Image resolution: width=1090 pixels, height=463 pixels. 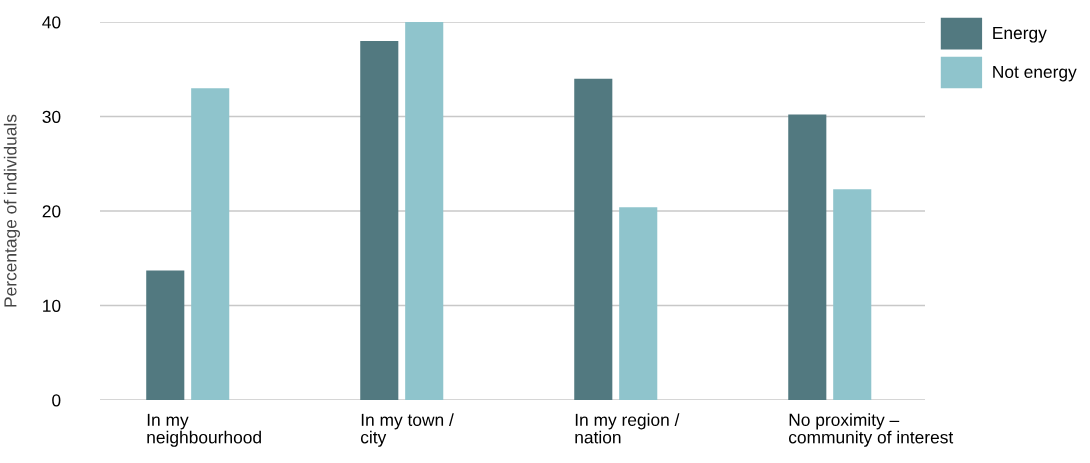 What do you see at coordinates (11, 210) in the screenshot?
I see `y-axis-title: Percentage of individuals` at bounding box center [11, 210].